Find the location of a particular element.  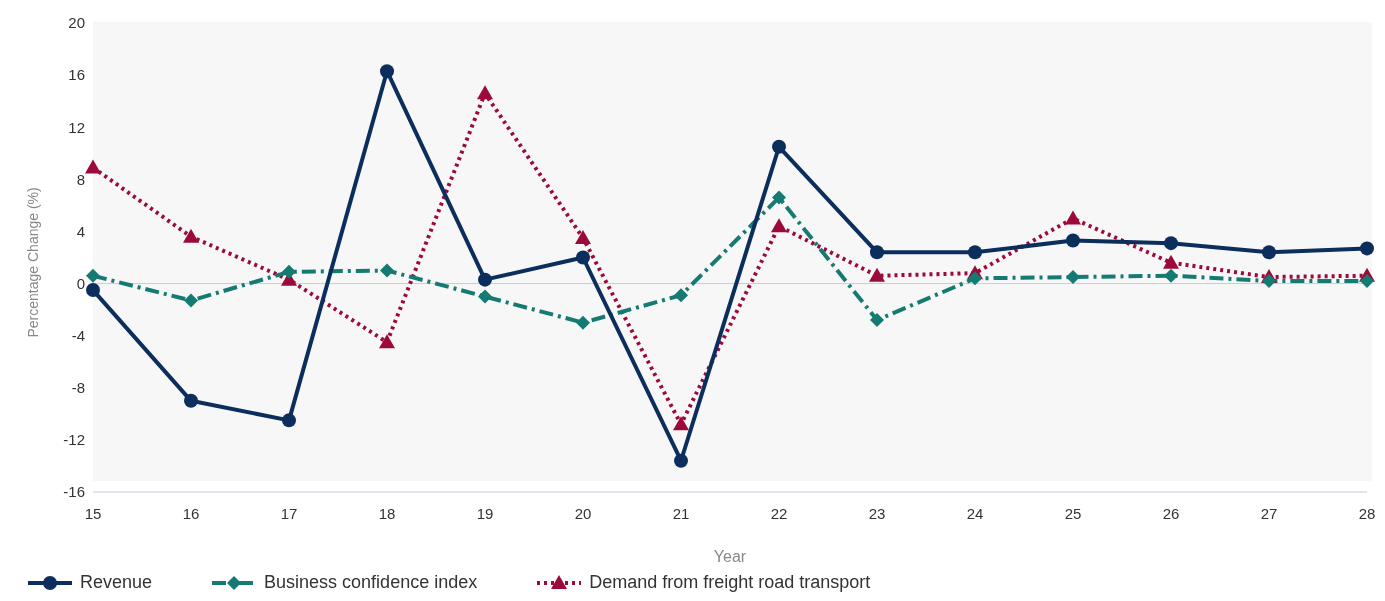

x-tick-label: 26 is located at coordinates (1171, 513).